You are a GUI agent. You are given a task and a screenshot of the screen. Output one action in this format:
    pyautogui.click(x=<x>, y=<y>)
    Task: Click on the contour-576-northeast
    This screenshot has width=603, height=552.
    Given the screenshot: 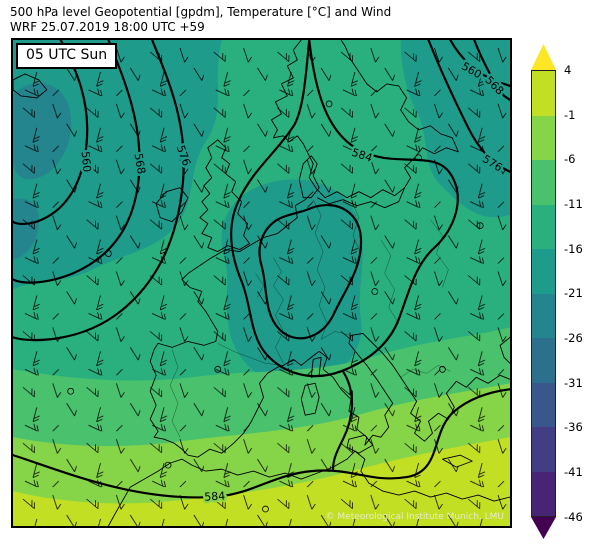 What is the action you would take?
    pyautogui.click(x=468, y=106)
    